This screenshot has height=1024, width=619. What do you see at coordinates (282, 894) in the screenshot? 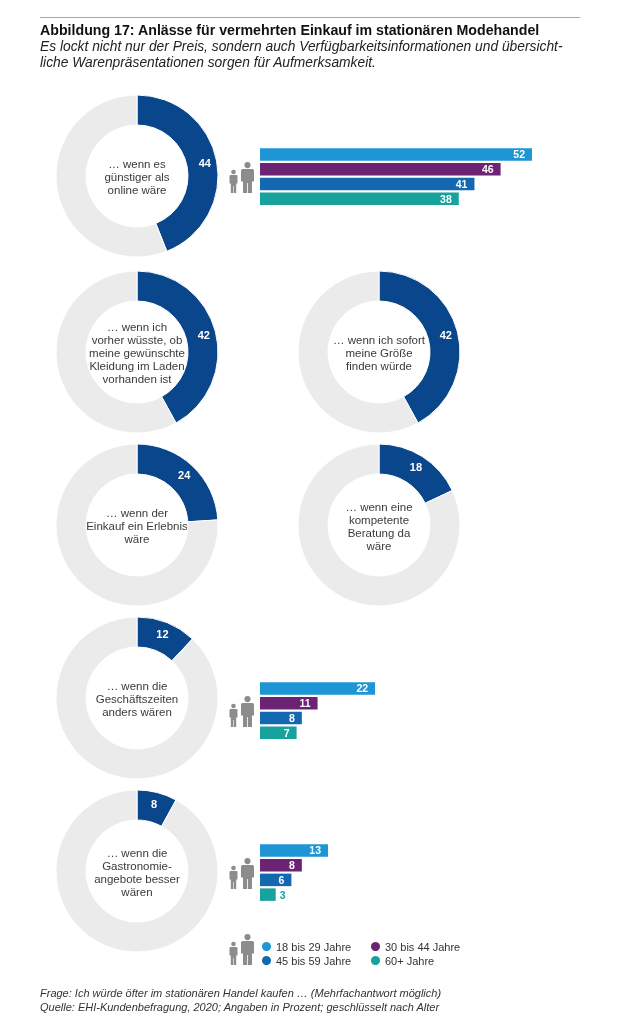
I see `data-label: 3` at bounding box center [282, 894].